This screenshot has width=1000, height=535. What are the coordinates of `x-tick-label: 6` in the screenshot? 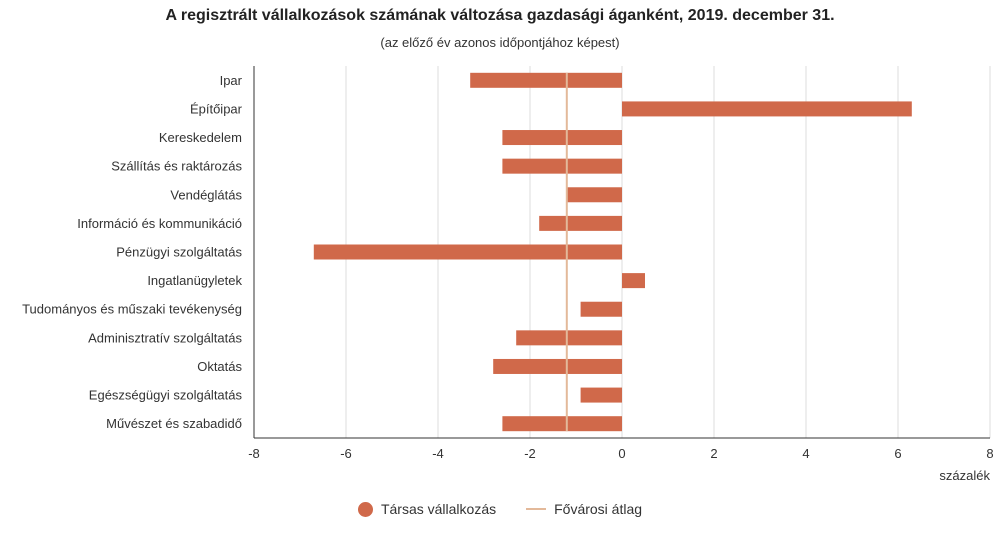 It's located at (897, 453).